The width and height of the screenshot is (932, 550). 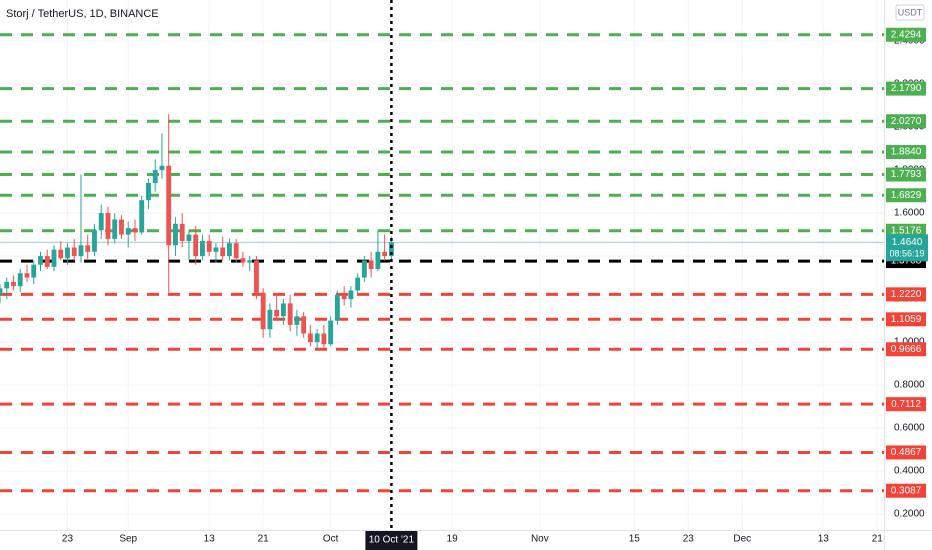 I want to click on level-label: 0.9666, so click(x=906, y=349).